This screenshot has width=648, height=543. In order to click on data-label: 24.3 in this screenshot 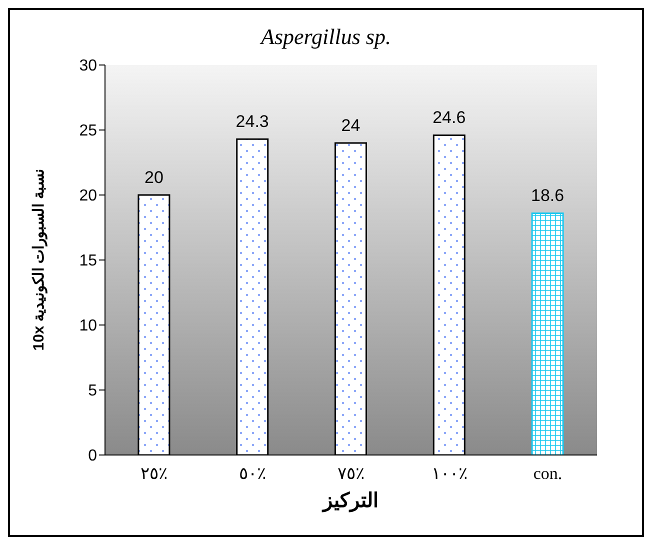, I will do `click(252, 122)`.